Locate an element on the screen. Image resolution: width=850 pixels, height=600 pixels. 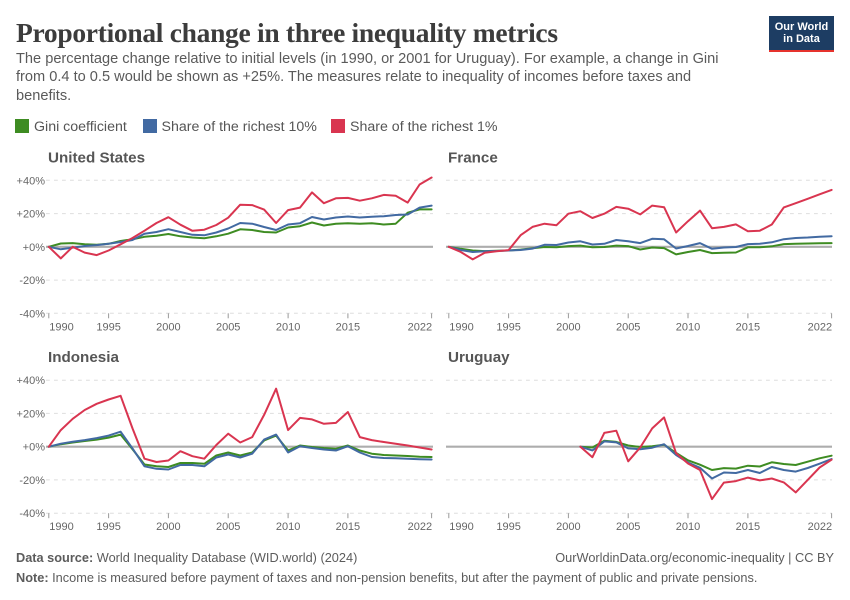
svg-text: United States is located at coordinates (96, 158).